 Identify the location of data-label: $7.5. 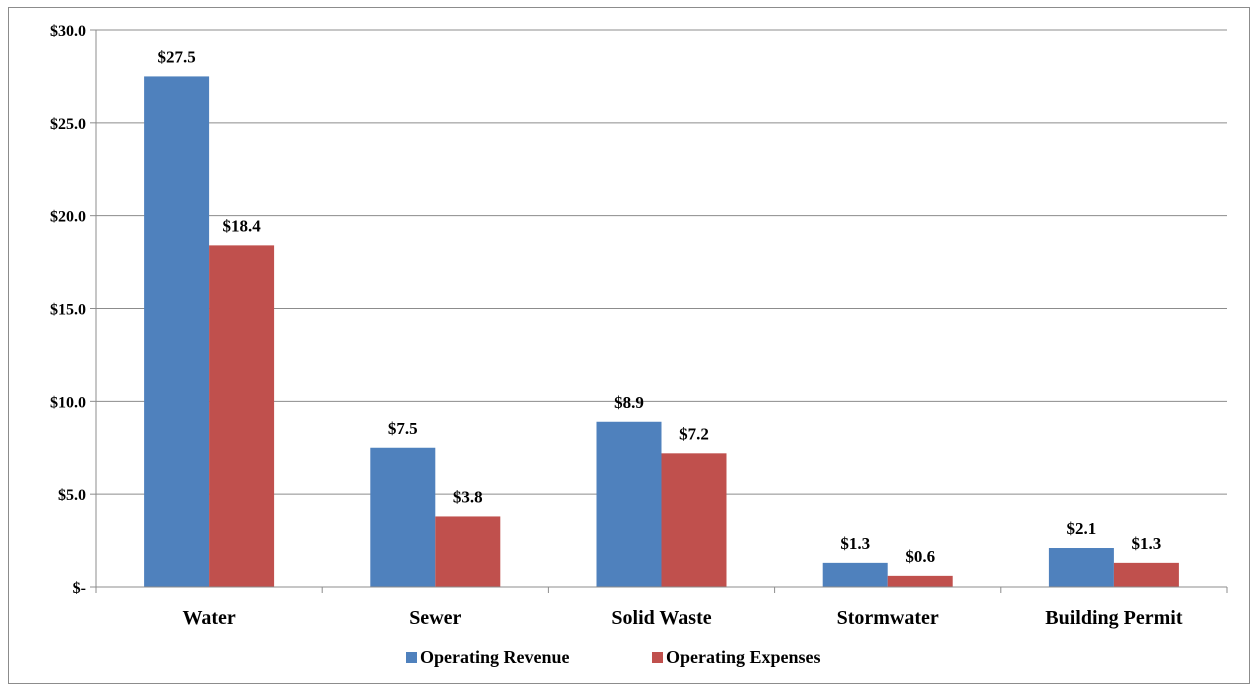
(403, 428).